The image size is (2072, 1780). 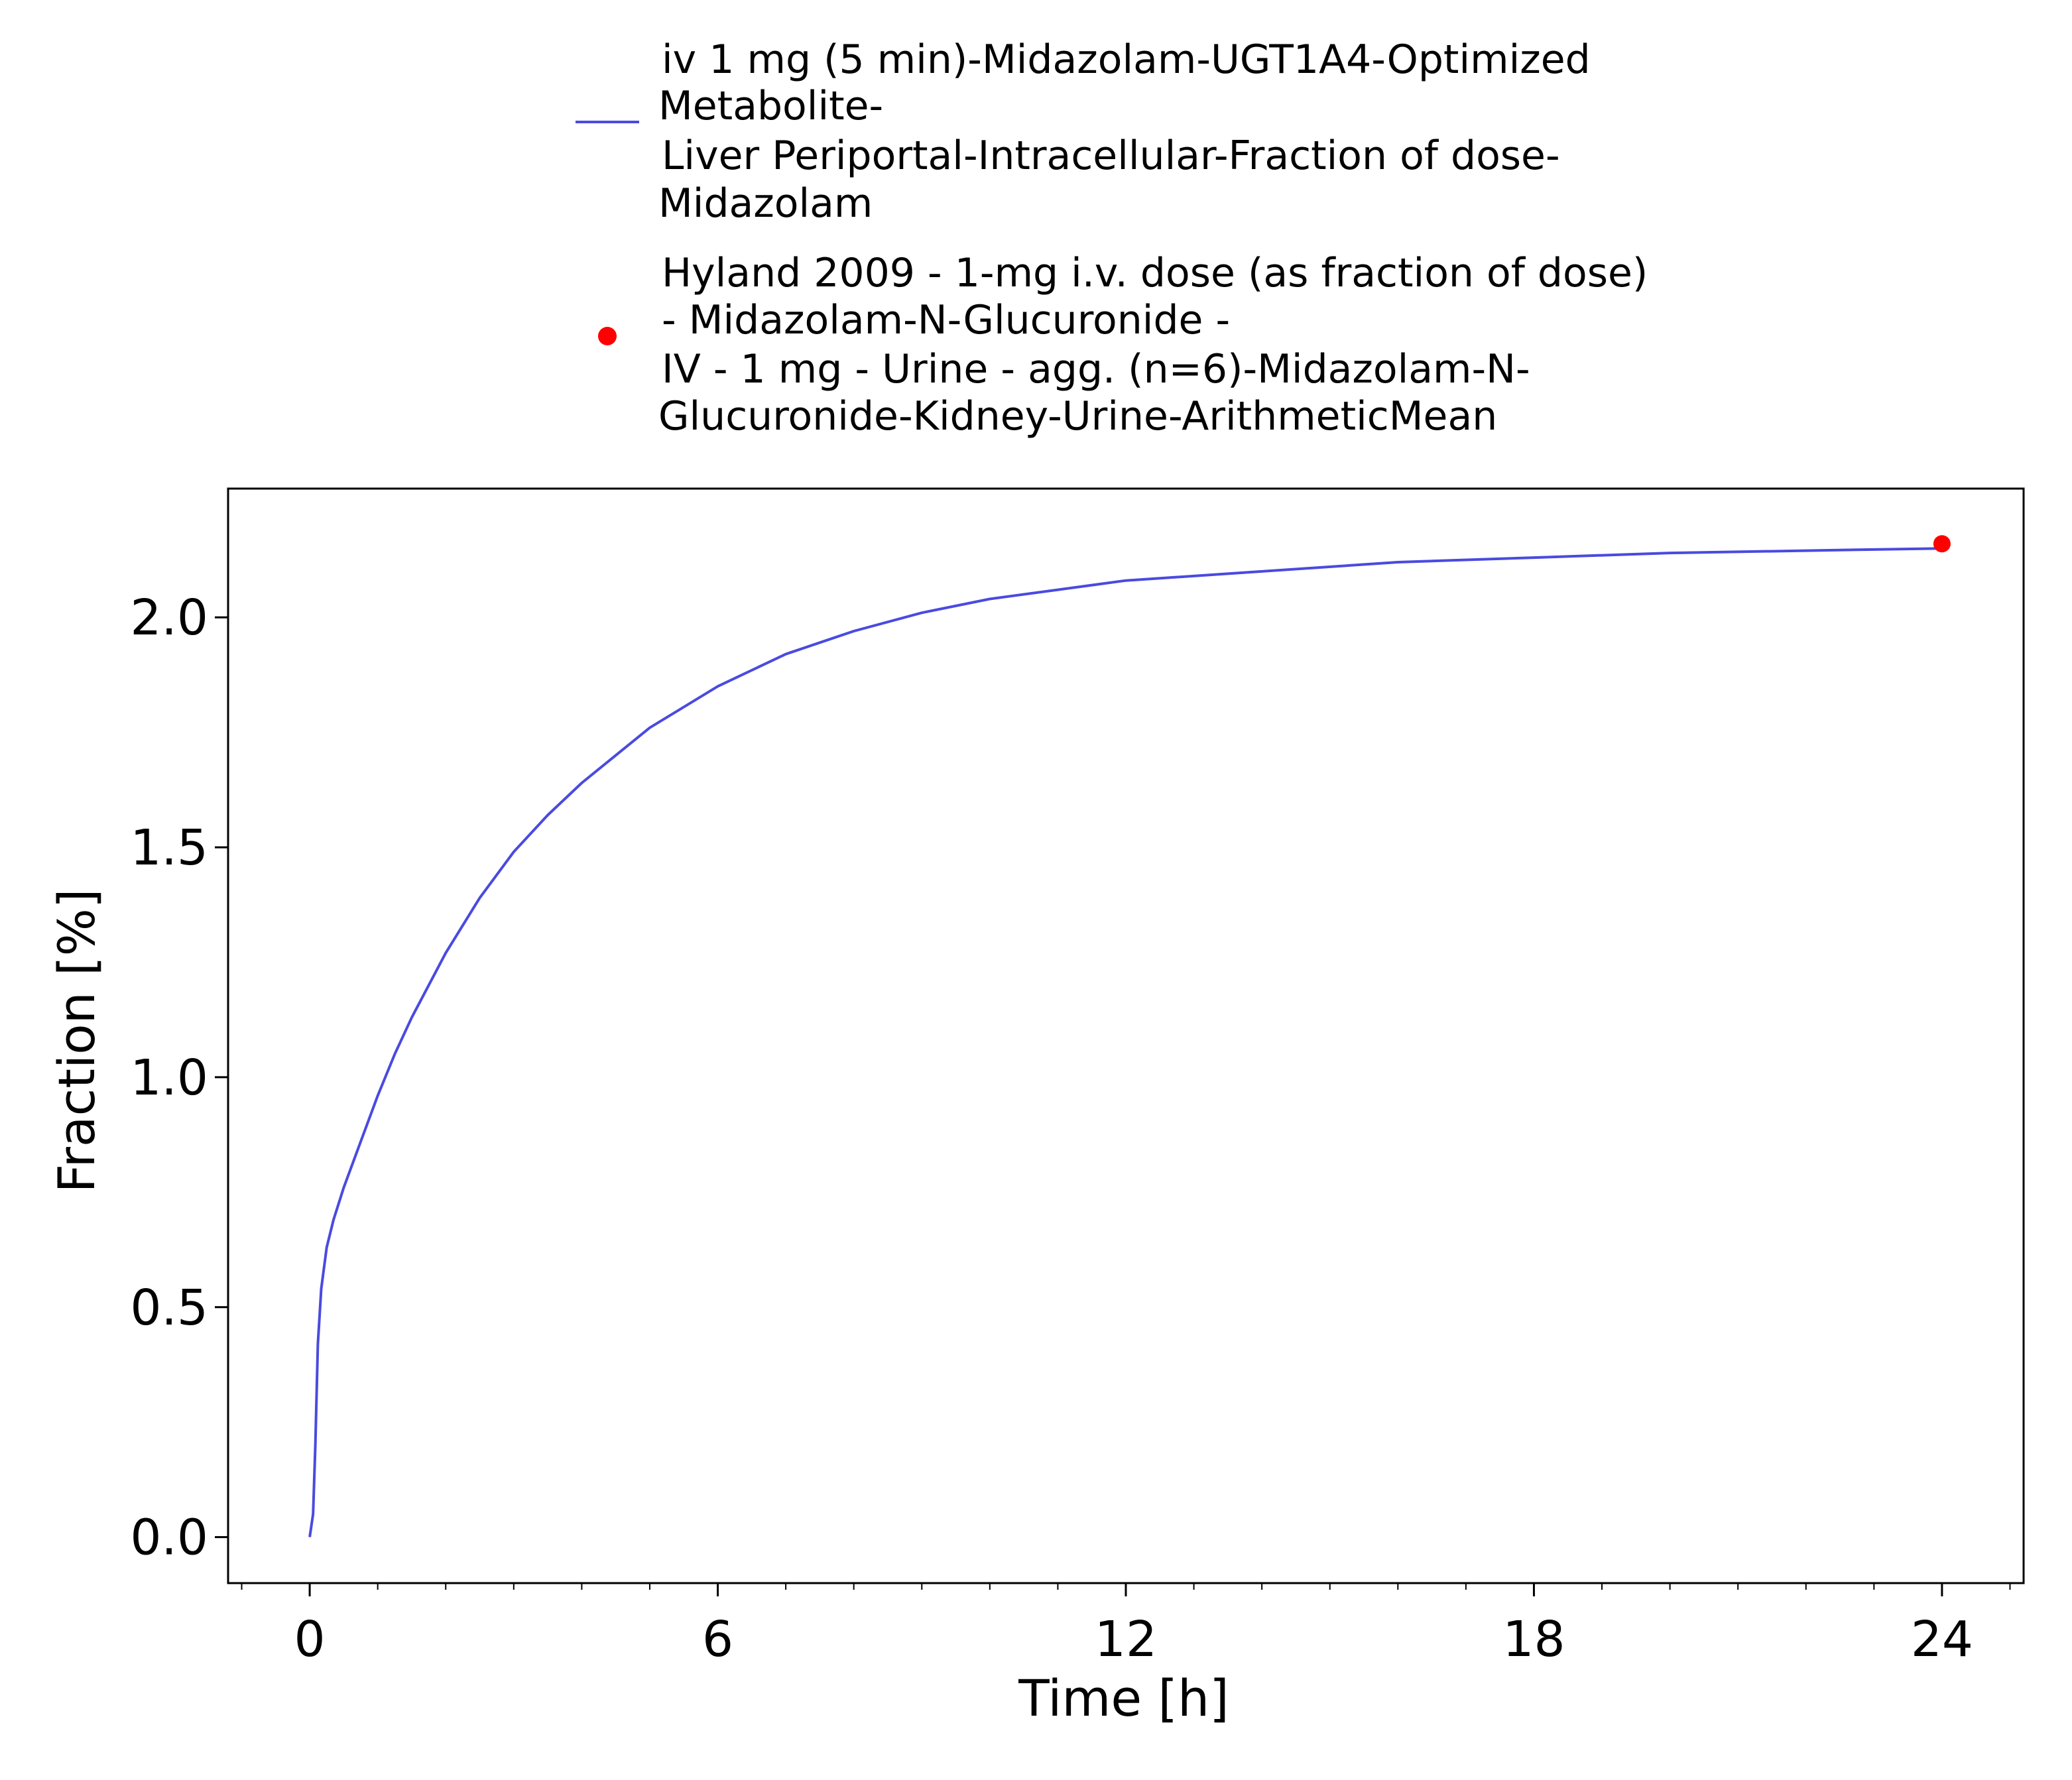 I want to click on legend-series-2-line-4: Glucuronide-Kidney-Urine-ArithmeticMean, so click(x=1077, y=416).